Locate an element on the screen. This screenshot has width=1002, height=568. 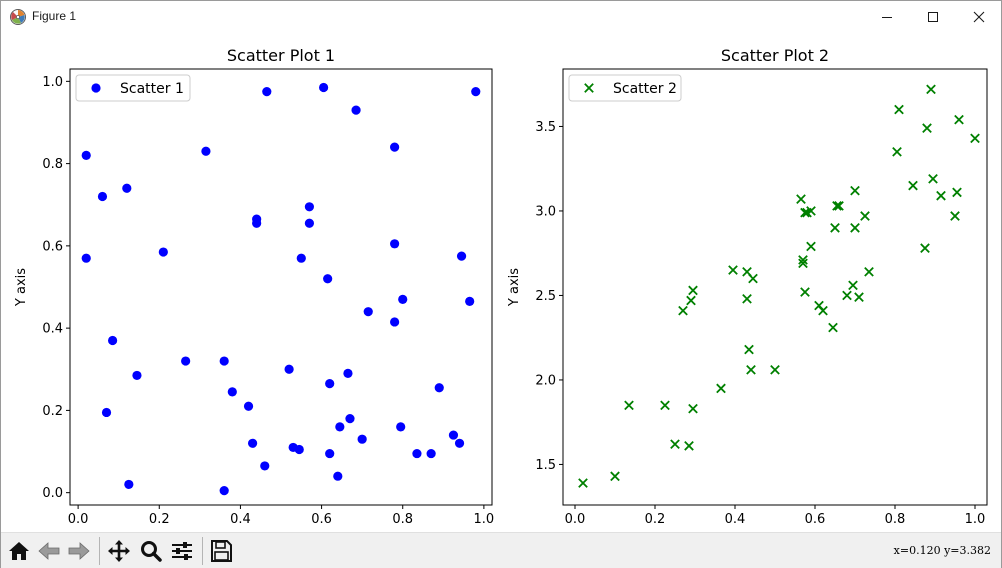
navigation-toolbar: x=0.120 y=3.382 is located at coordinates (501, 550).